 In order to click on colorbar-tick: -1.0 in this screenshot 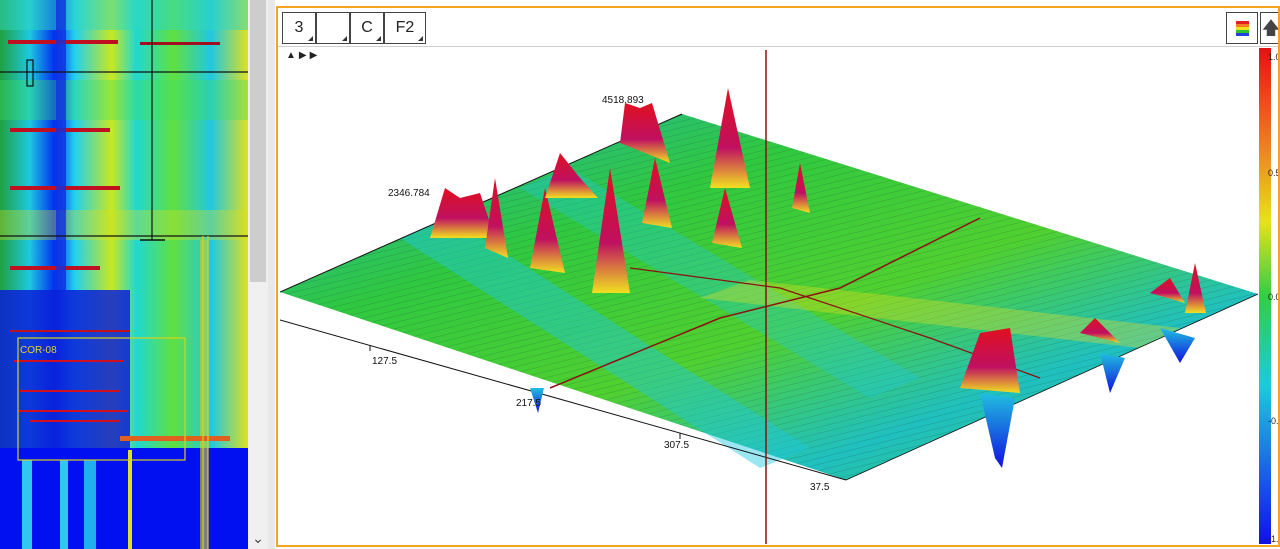, I will do `click(1273, 539)`.